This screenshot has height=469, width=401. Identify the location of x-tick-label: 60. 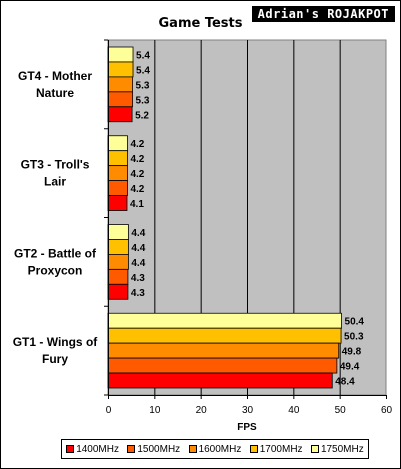
(387, 410).